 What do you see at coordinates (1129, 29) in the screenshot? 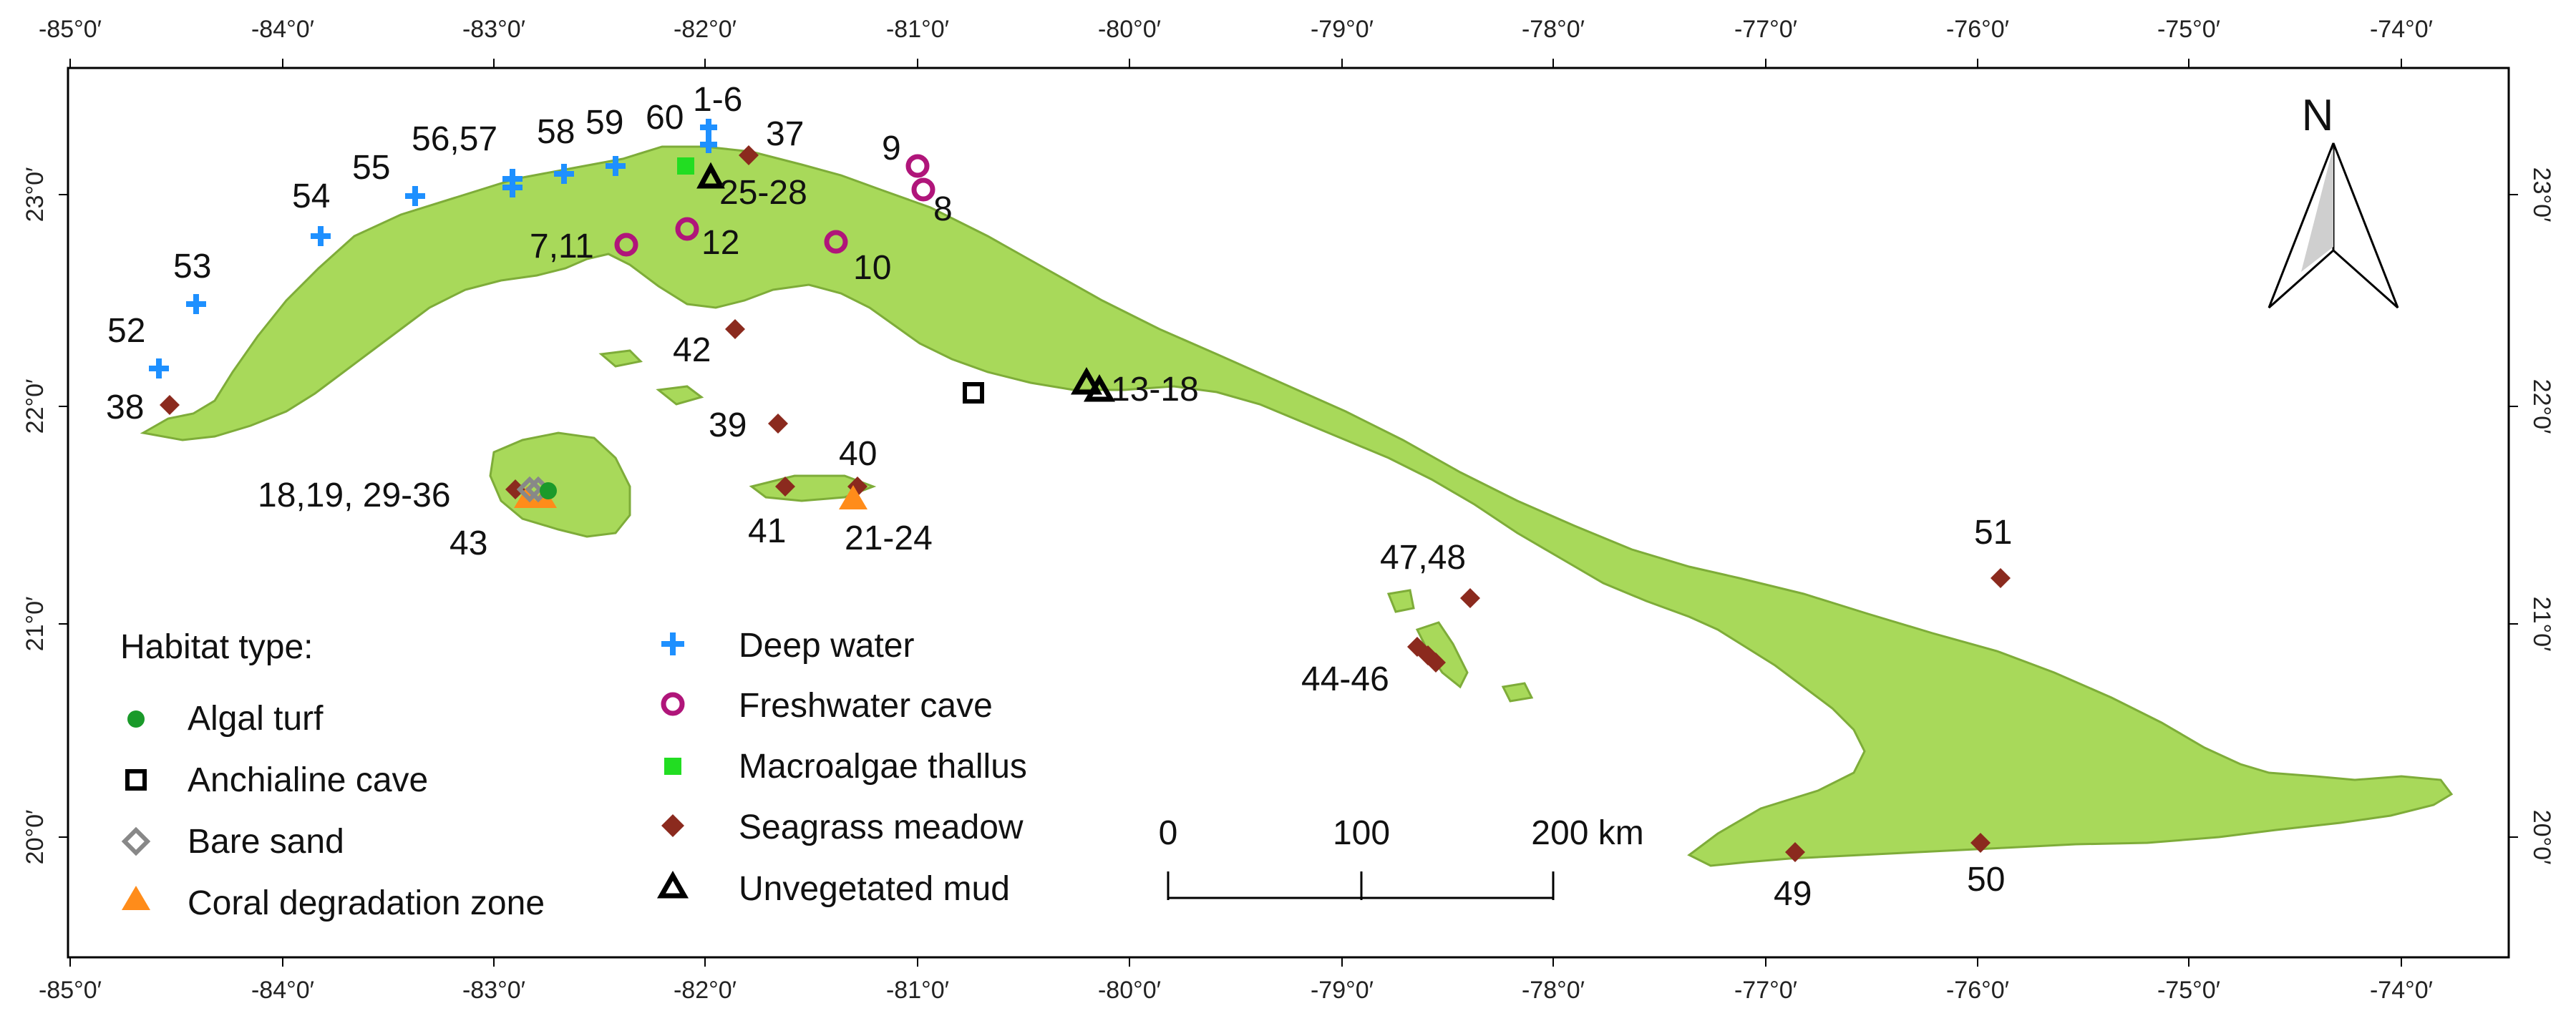
I see `top-tick-label: -80°0′` at bounding box center [1129, 29].